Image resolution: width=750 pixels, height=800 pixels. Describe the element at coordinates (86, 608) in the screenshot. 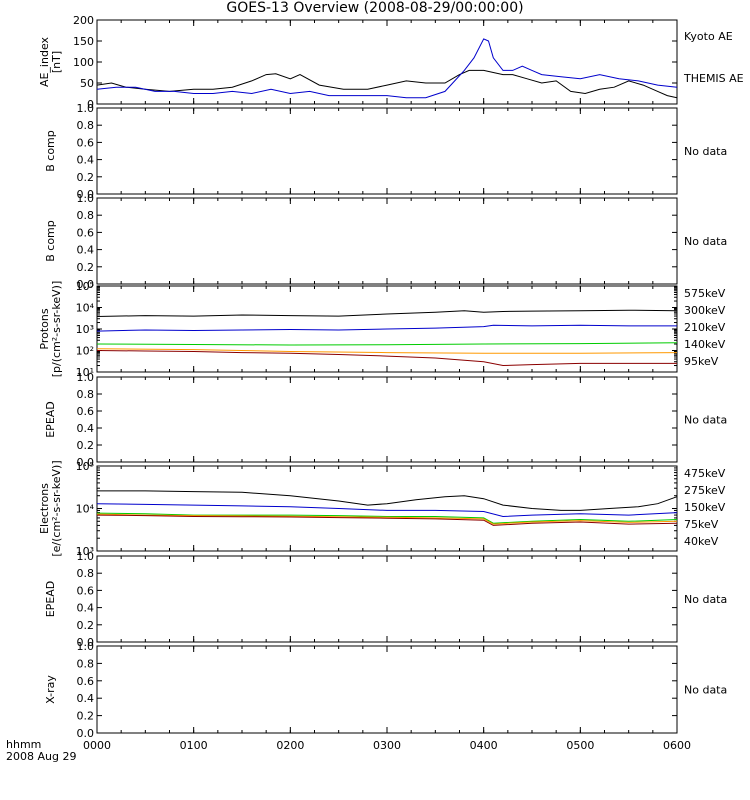

I see `ytick-label-epead2: 0.4` at that location.